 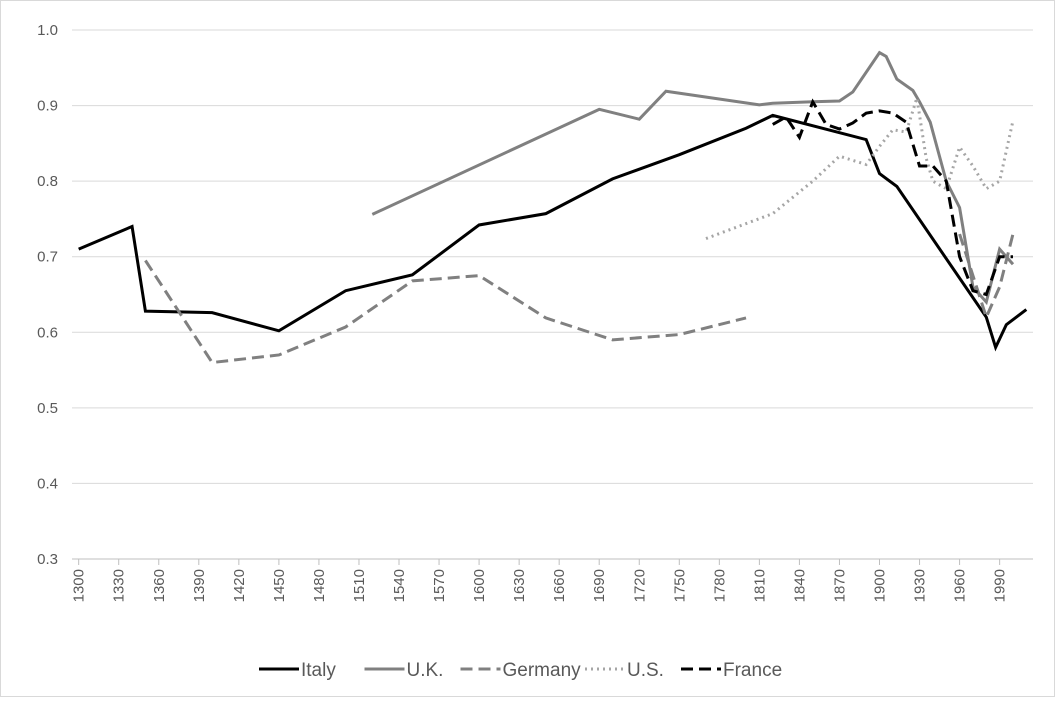 I want to click on y-tick-label: 1.0, so click(x=47, y=30).